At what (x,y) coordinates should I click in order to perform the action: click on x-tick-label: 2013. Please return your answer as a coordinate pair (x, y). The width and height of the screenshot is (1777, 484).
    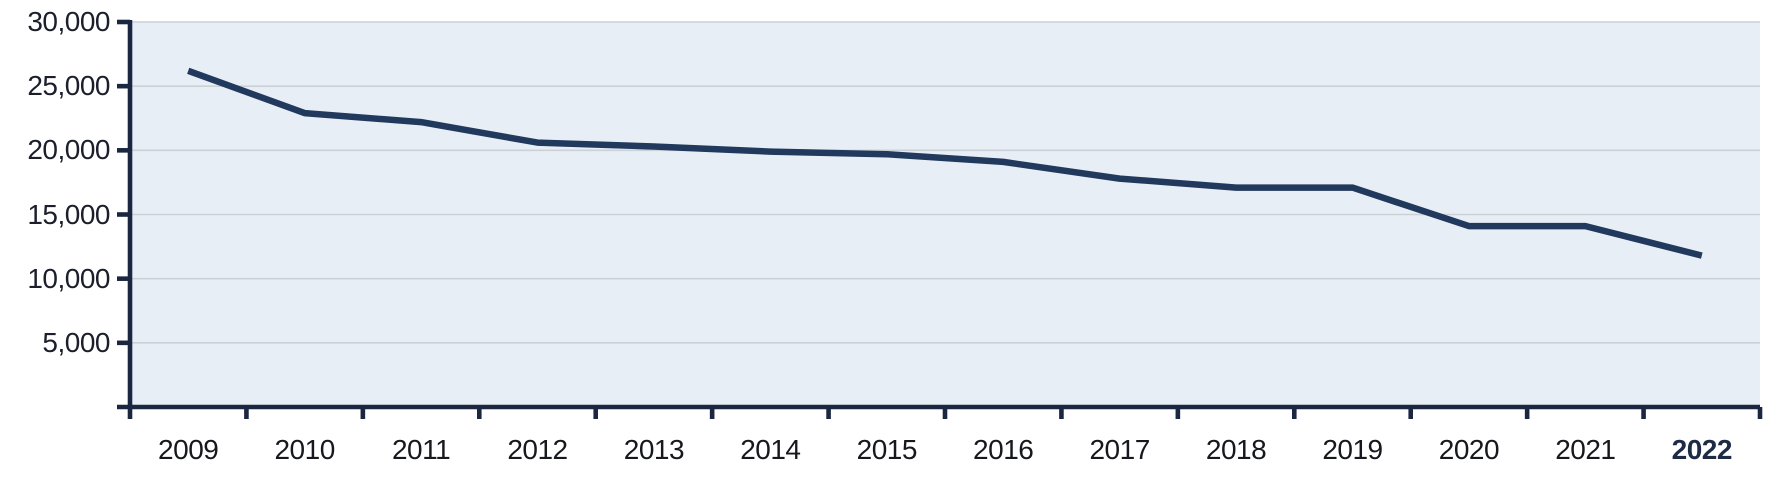
    Looking at the image, I should click on (654, 449).